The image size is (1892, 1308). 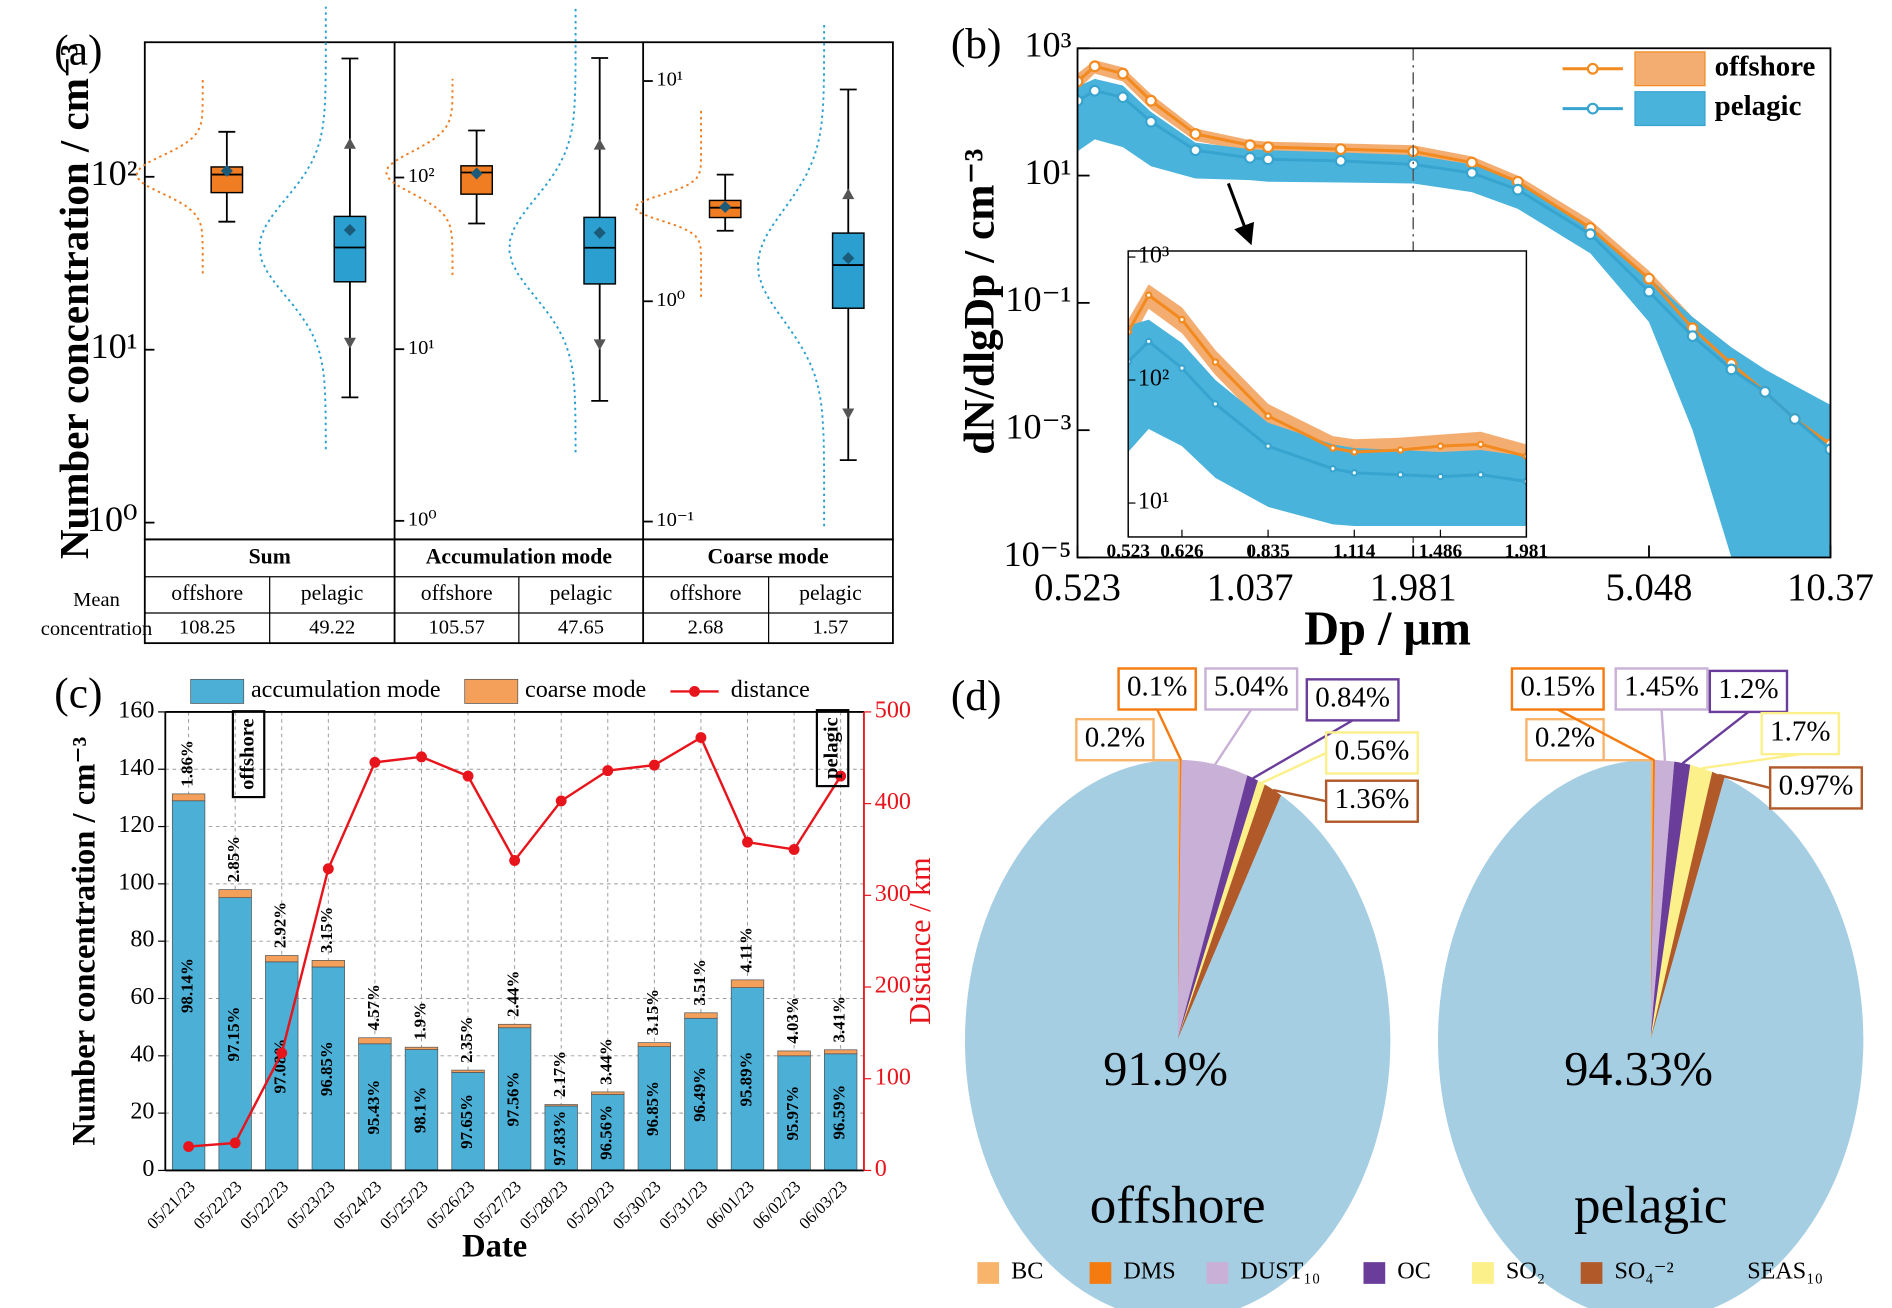 What do you see at coordinates (581, 593) in the screenshot?
I see `table-subheader: pelagic` at bounding box center [581, 593].